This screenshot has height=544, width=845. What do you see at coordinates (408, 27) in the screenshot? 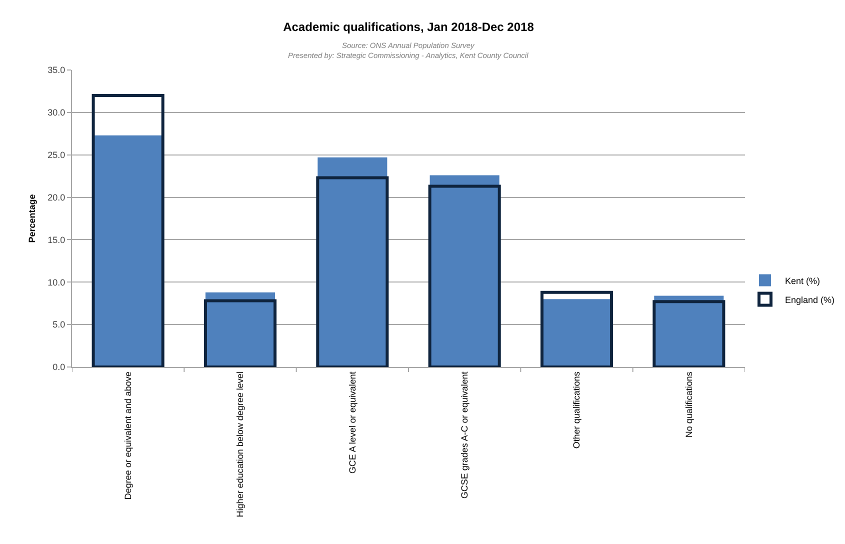
I see `chart-title: Academic qualifications, Jan 2018-Dec 2018` at bounding box center [408, 27].